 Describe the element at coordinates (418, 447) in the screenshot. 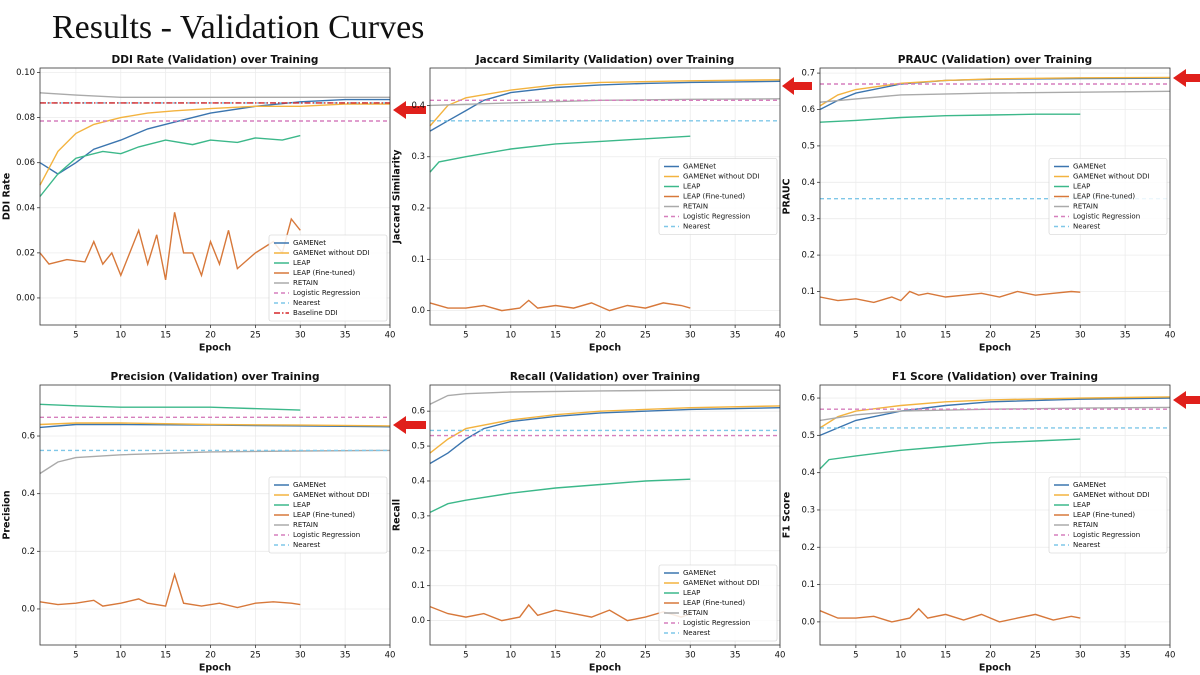

I see `y-tick-label: 0.5` at that location.